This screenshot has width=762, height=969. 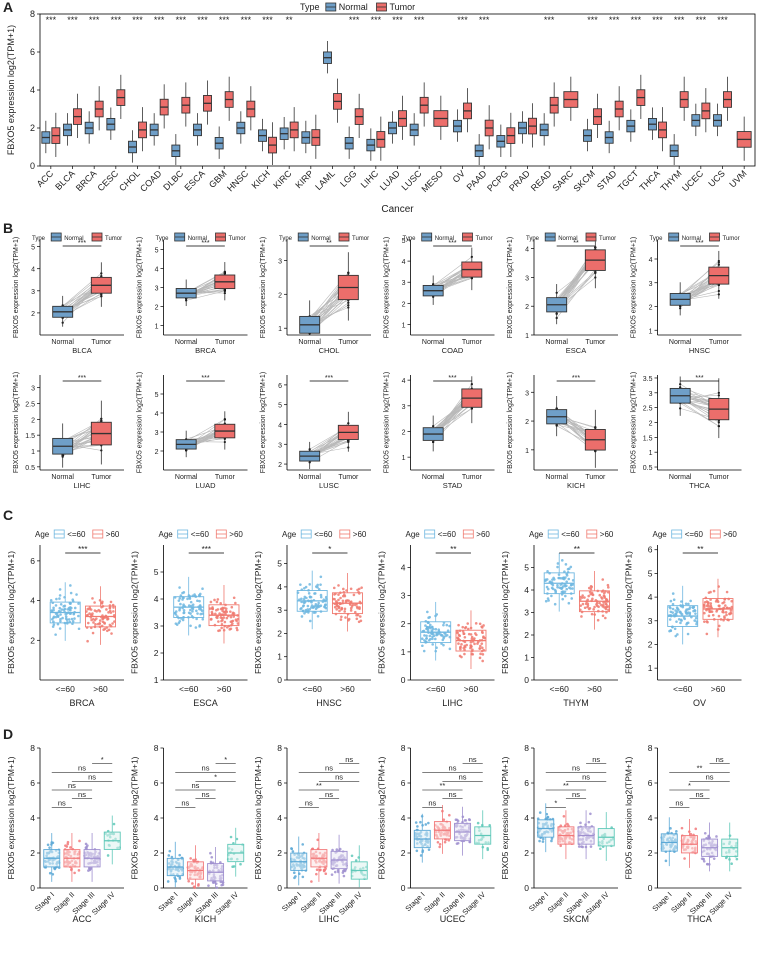 I want to click on box-normal-prad, so click(x=522, y=127).